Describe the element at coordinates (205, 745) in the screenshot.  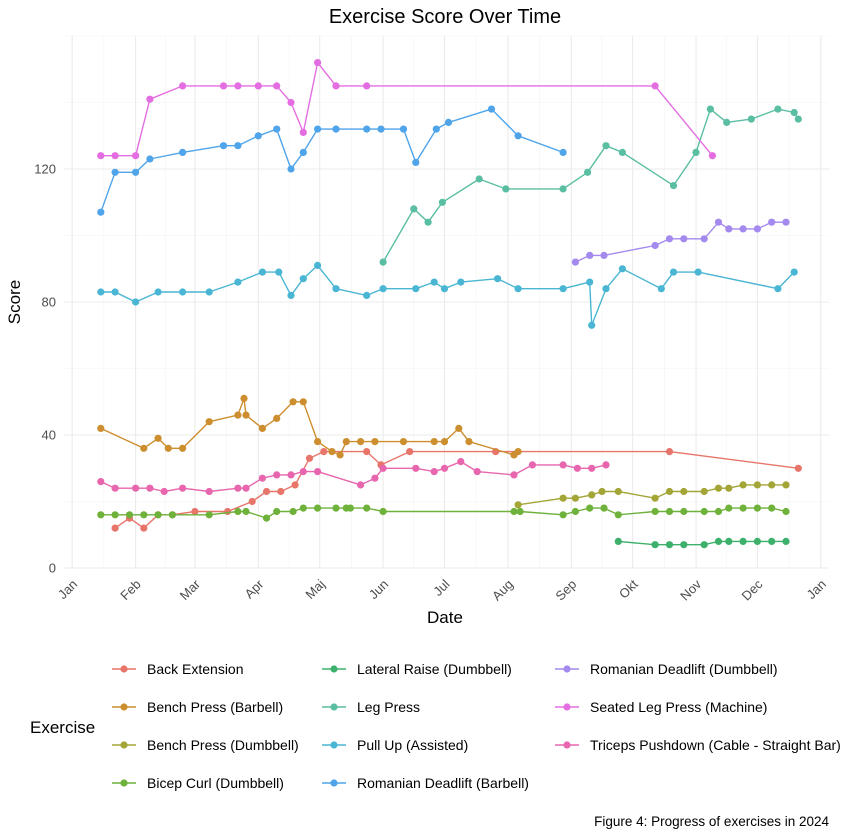
I see `legend-item: Bench Press (Dumbbell)` at that location.